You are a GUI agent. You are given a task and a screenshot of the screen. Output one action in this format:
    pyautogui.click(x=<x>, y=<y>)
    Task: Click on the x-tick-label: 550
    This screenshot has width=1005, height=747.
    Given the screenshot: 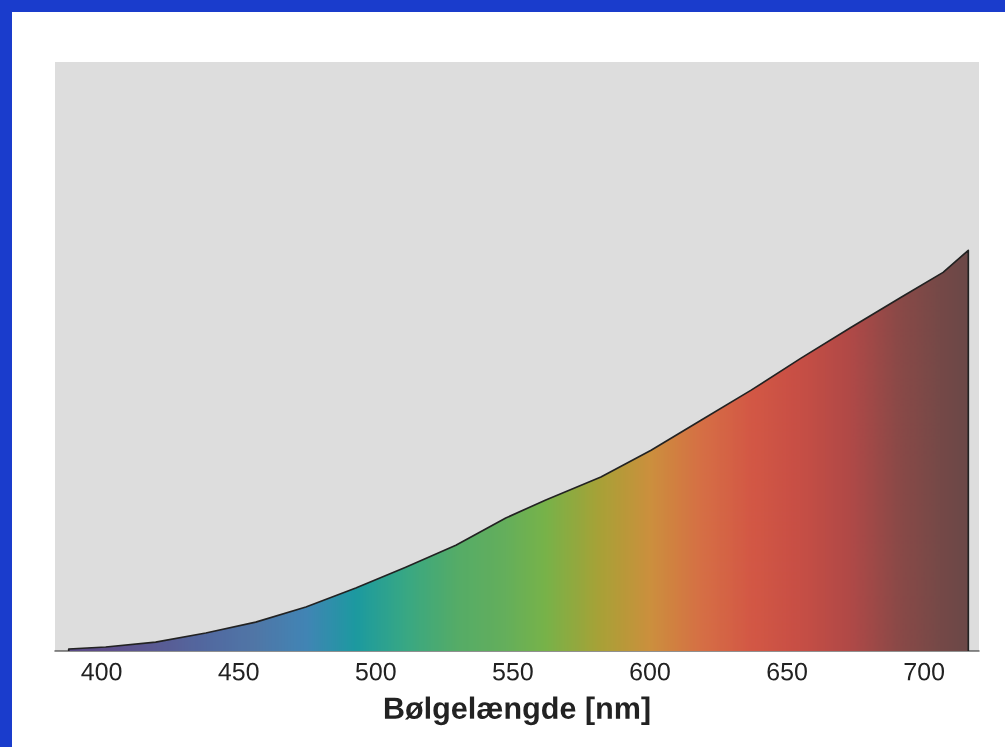 What is the action you would take?
    pyautogui.click(x=513, y=671)
    